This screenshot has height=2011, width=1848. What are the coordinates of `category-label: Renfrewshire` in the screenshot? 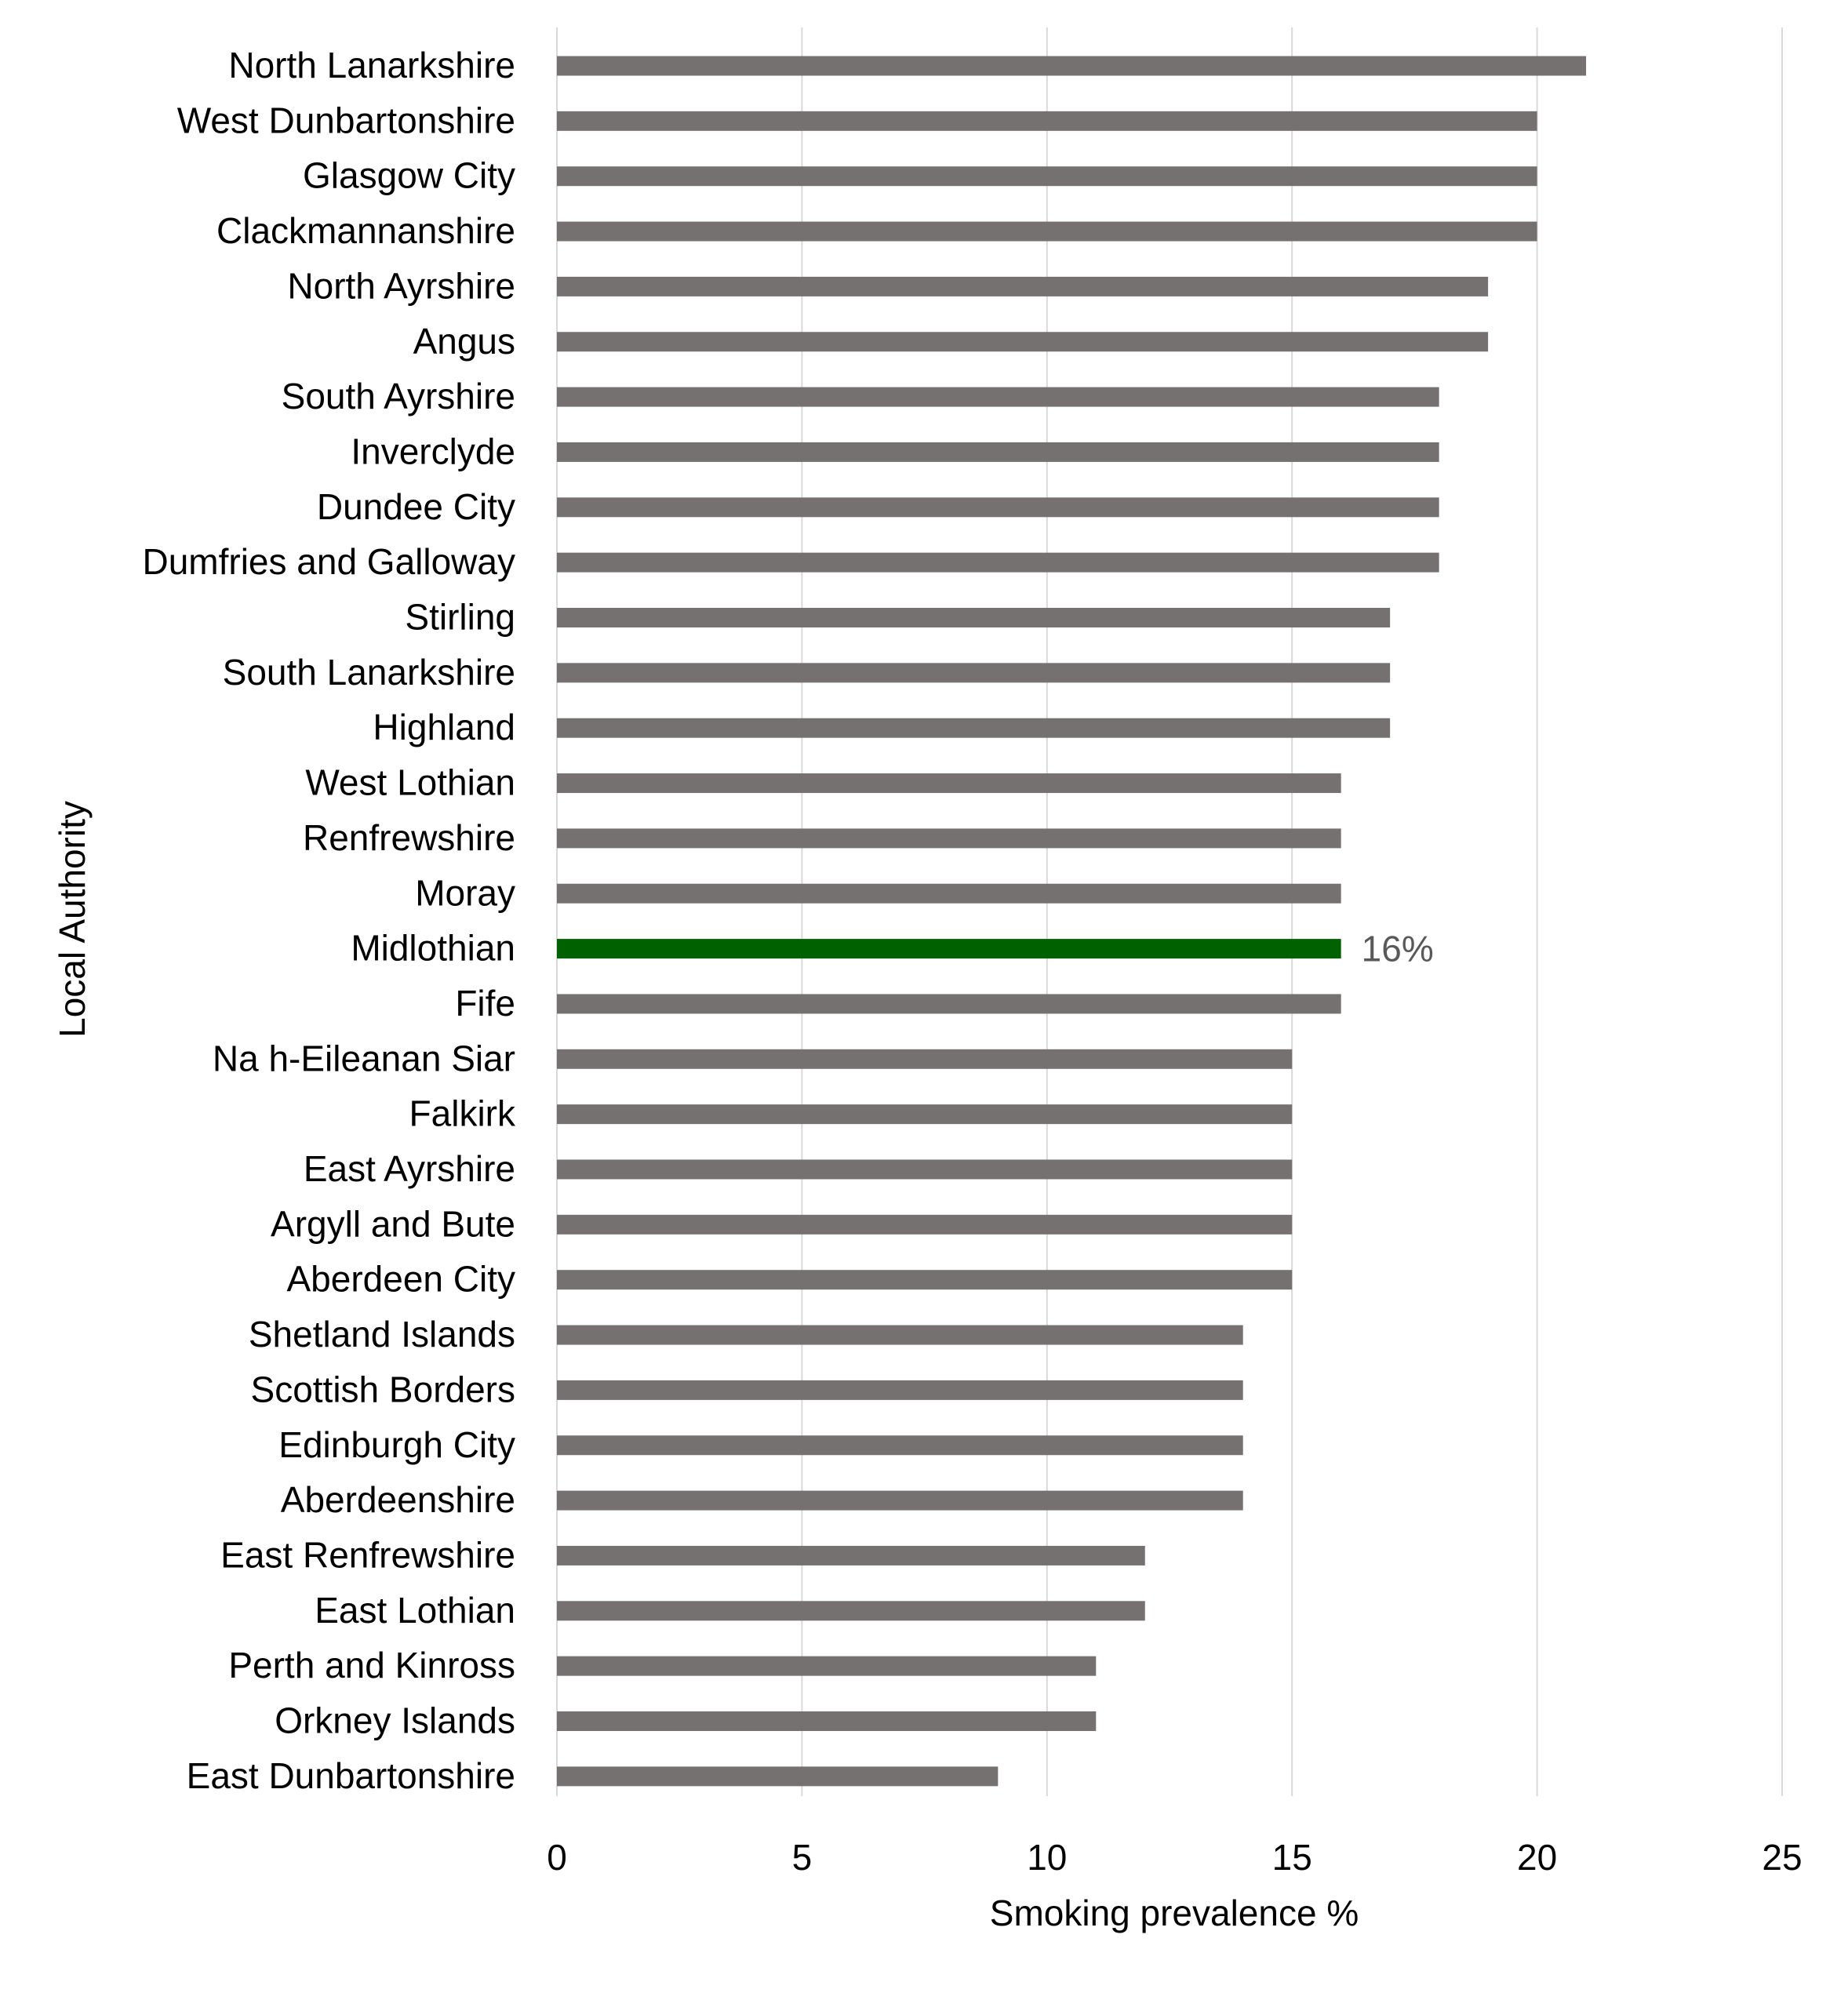 It's located at (409, 837).